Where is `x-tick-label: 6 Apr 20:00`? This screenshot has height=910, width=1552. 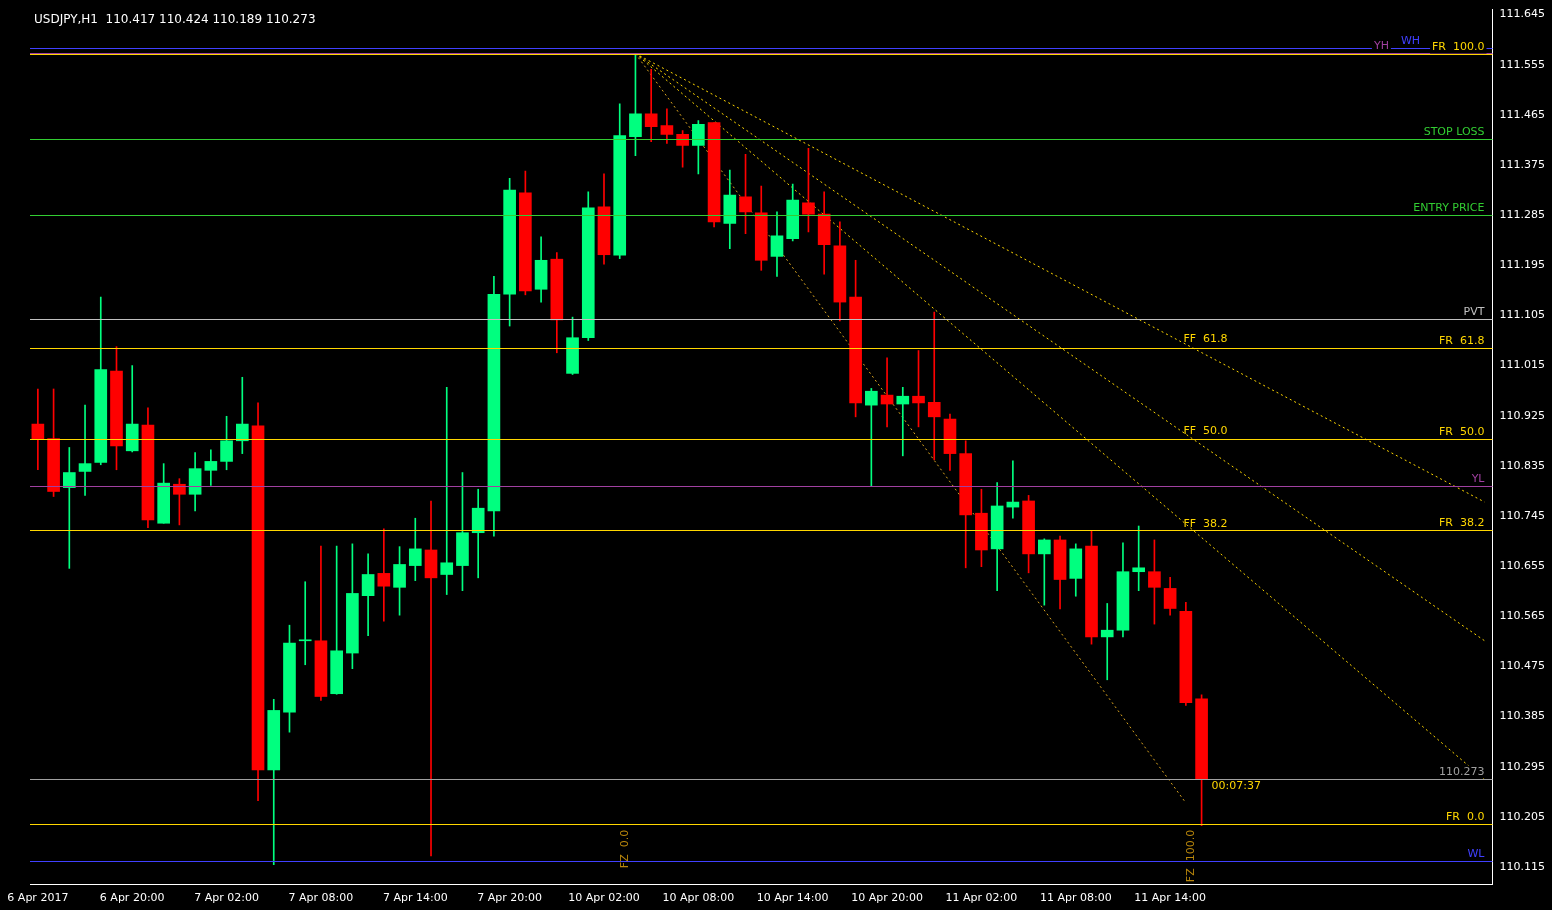
x-tick-label: 6 Apr 20:00 is located at coordinates (132, 898).